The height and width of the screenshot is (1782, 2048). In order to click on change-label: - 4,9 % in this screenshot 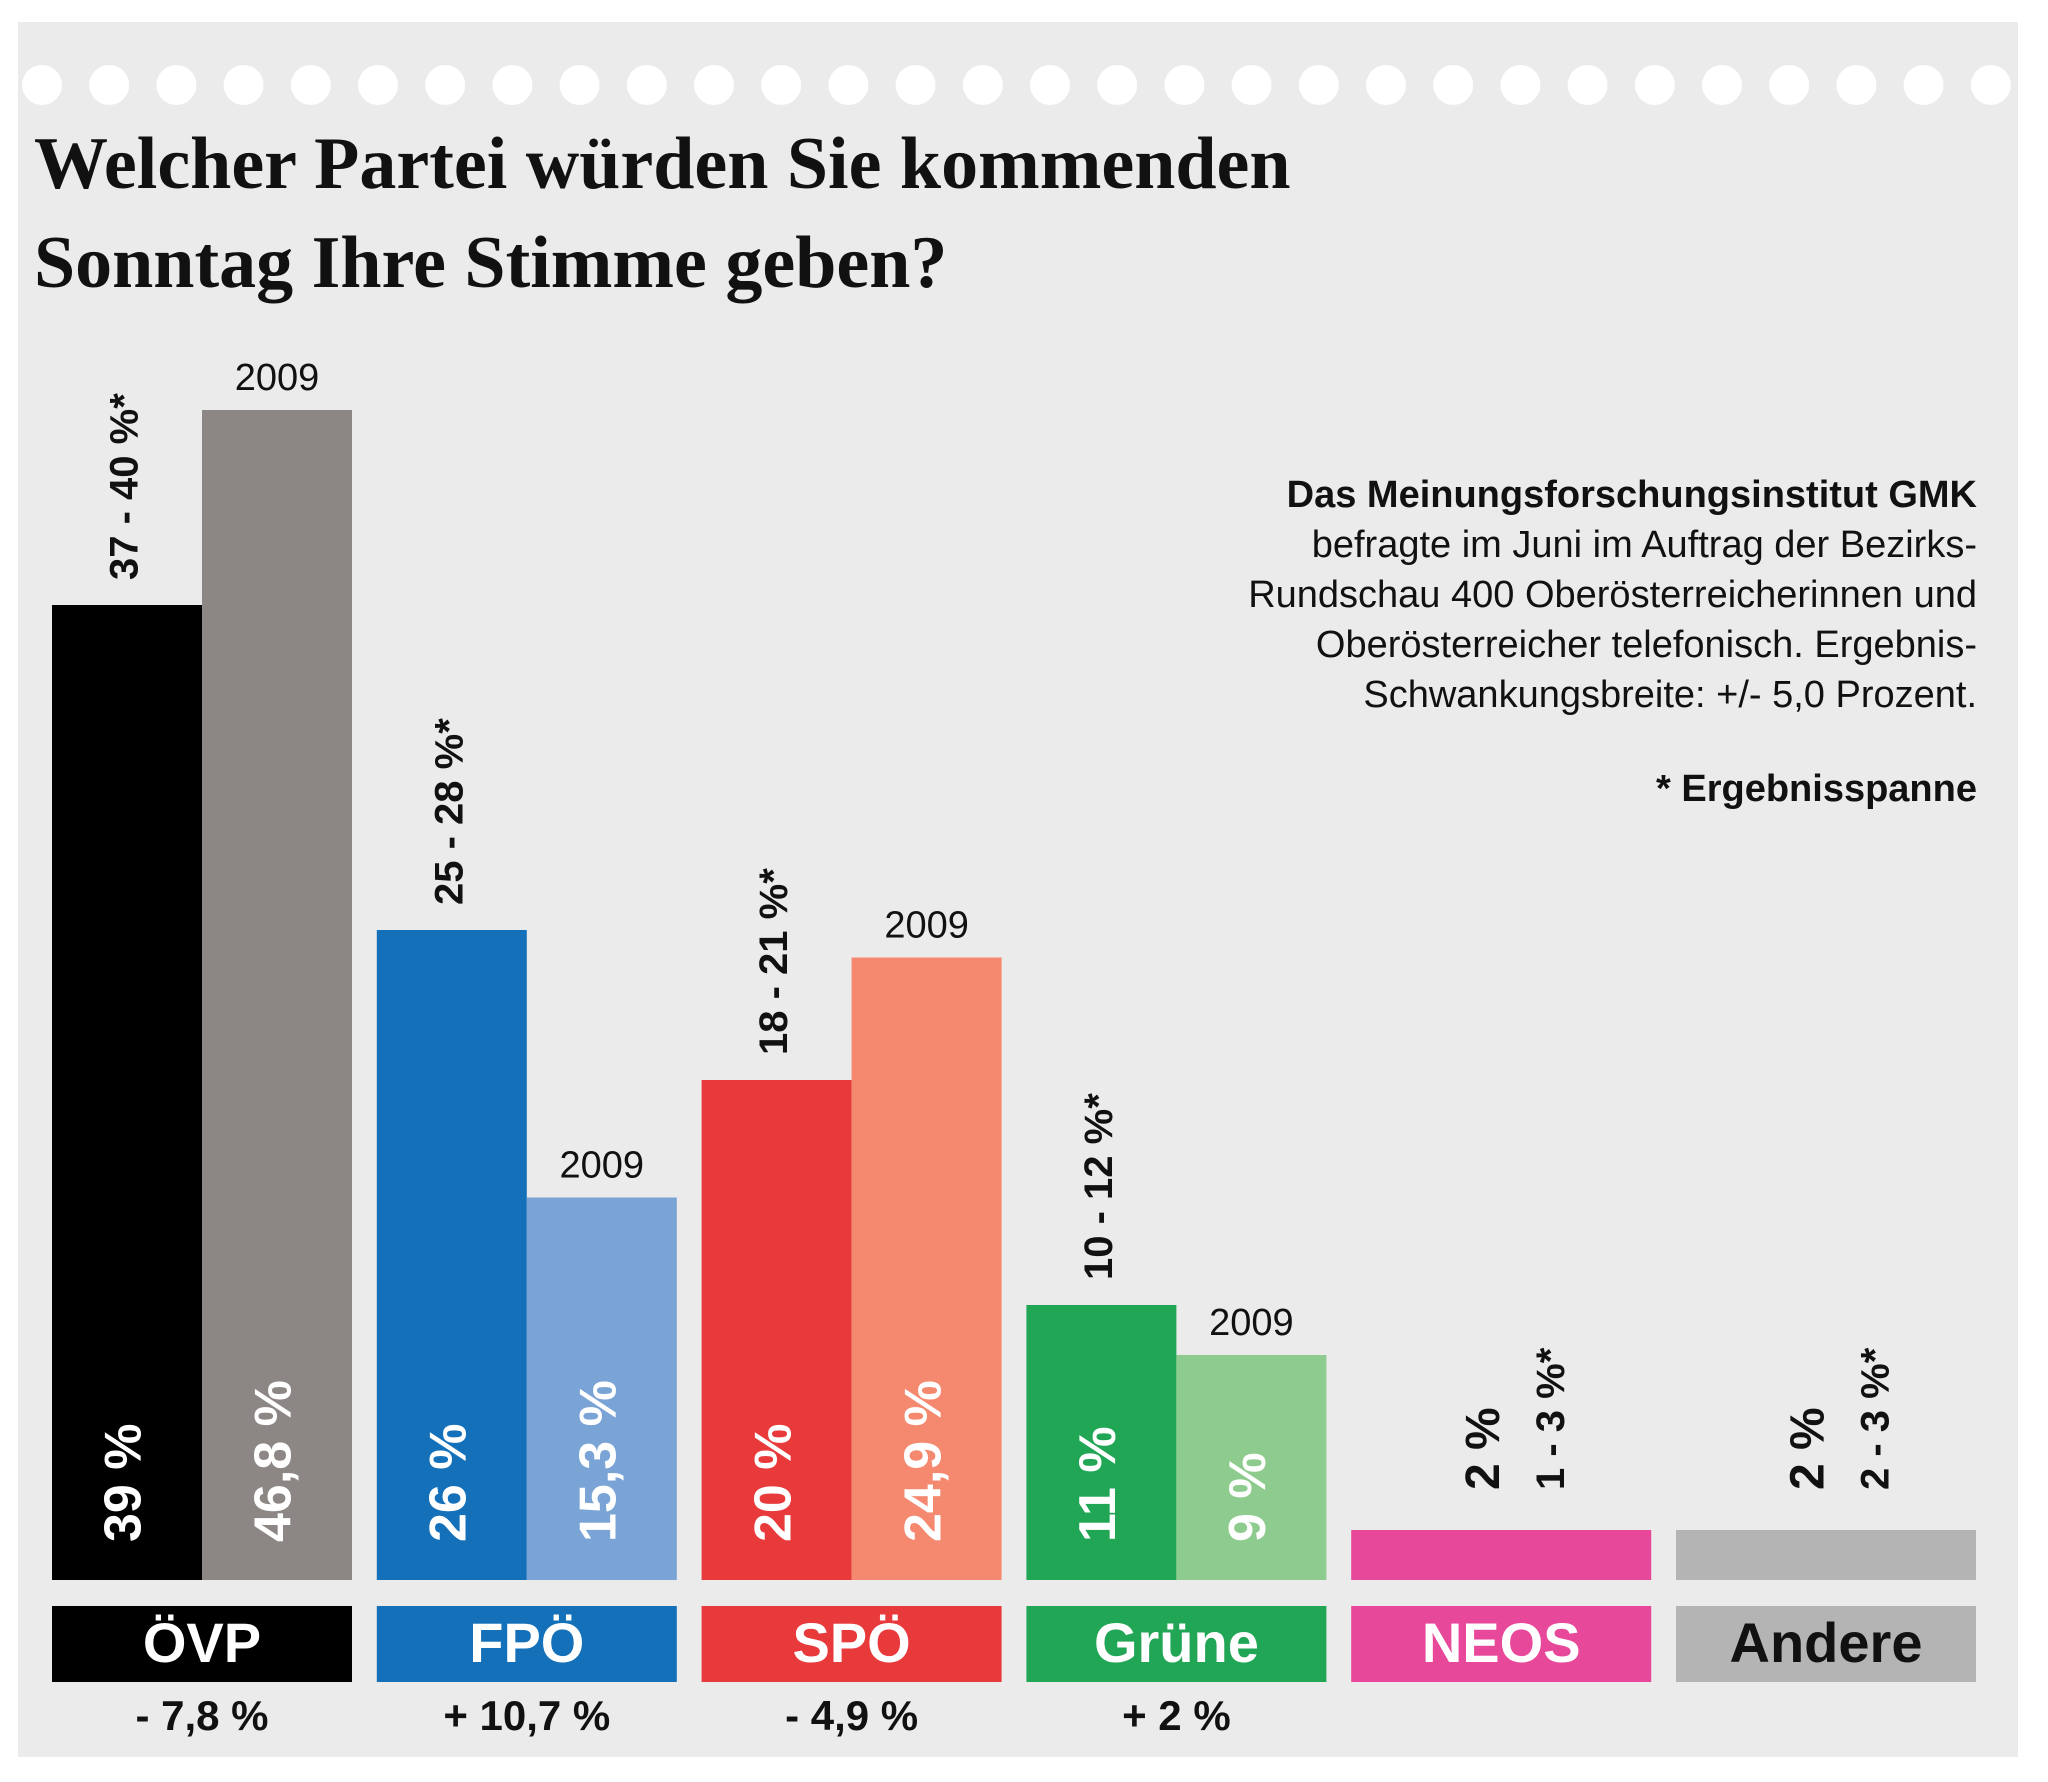, I will do `click(851, 1715)`.